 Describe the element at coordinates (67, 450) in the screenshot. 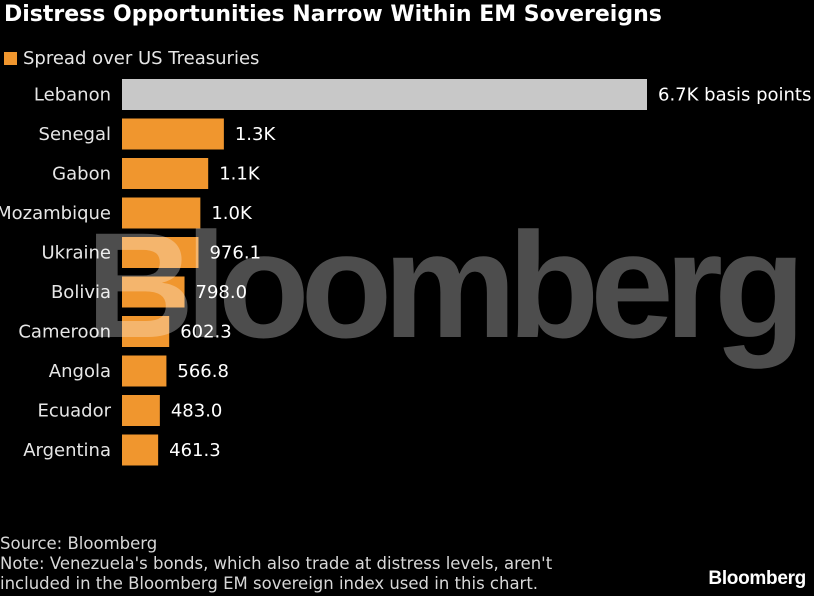

I see `category-label: Argentina` at that location.